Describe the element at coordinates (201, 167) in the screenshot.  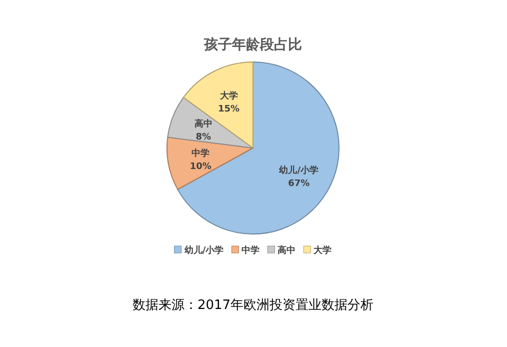
I see `data-label: 10%` at that location.